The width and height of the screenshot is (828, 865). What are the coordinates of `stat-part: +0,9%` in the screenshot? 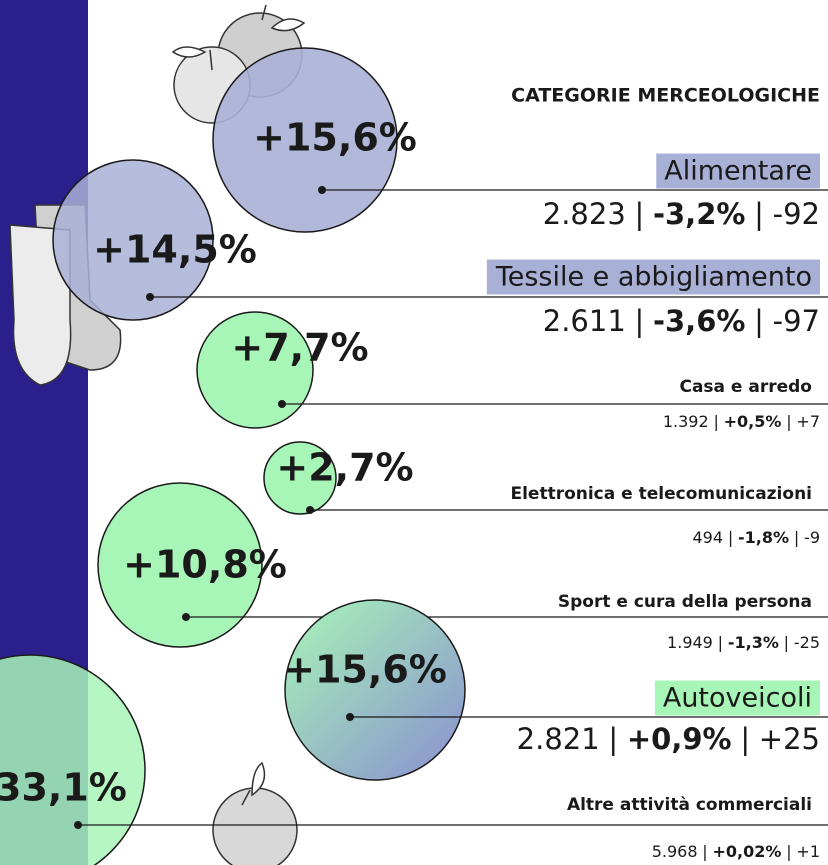 It's located at (679, 739).